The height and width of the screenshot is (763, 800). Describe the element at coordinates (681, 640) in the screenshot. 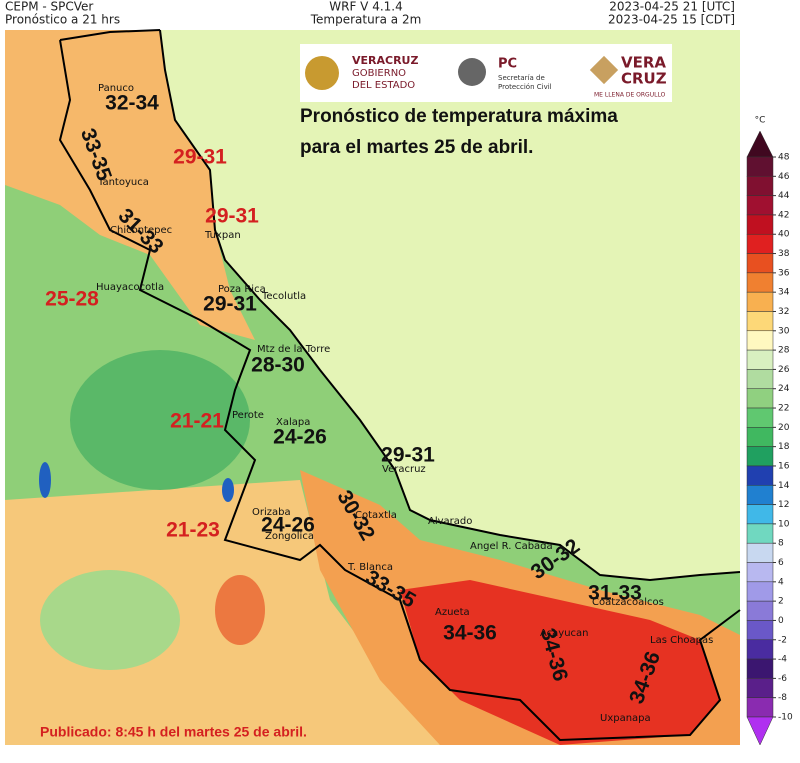

I see `place-label: Las Choapas` at that location.